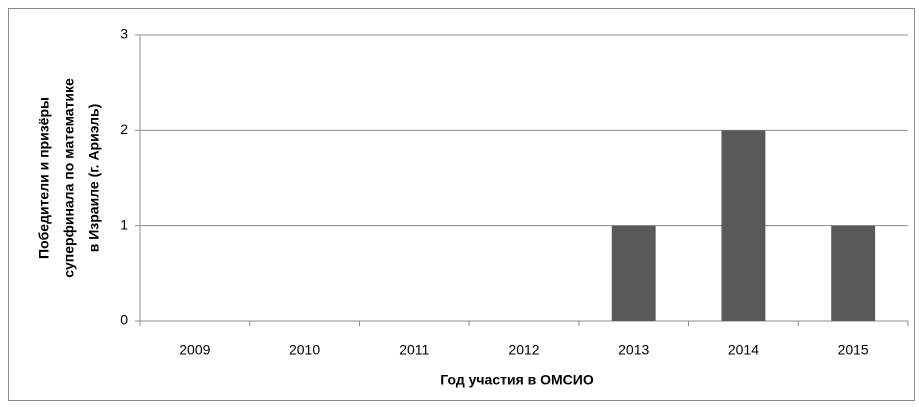 The height and width of the screenshot is (407, 919). I want to click on x-tick-label: 2012, so click(523, 350).